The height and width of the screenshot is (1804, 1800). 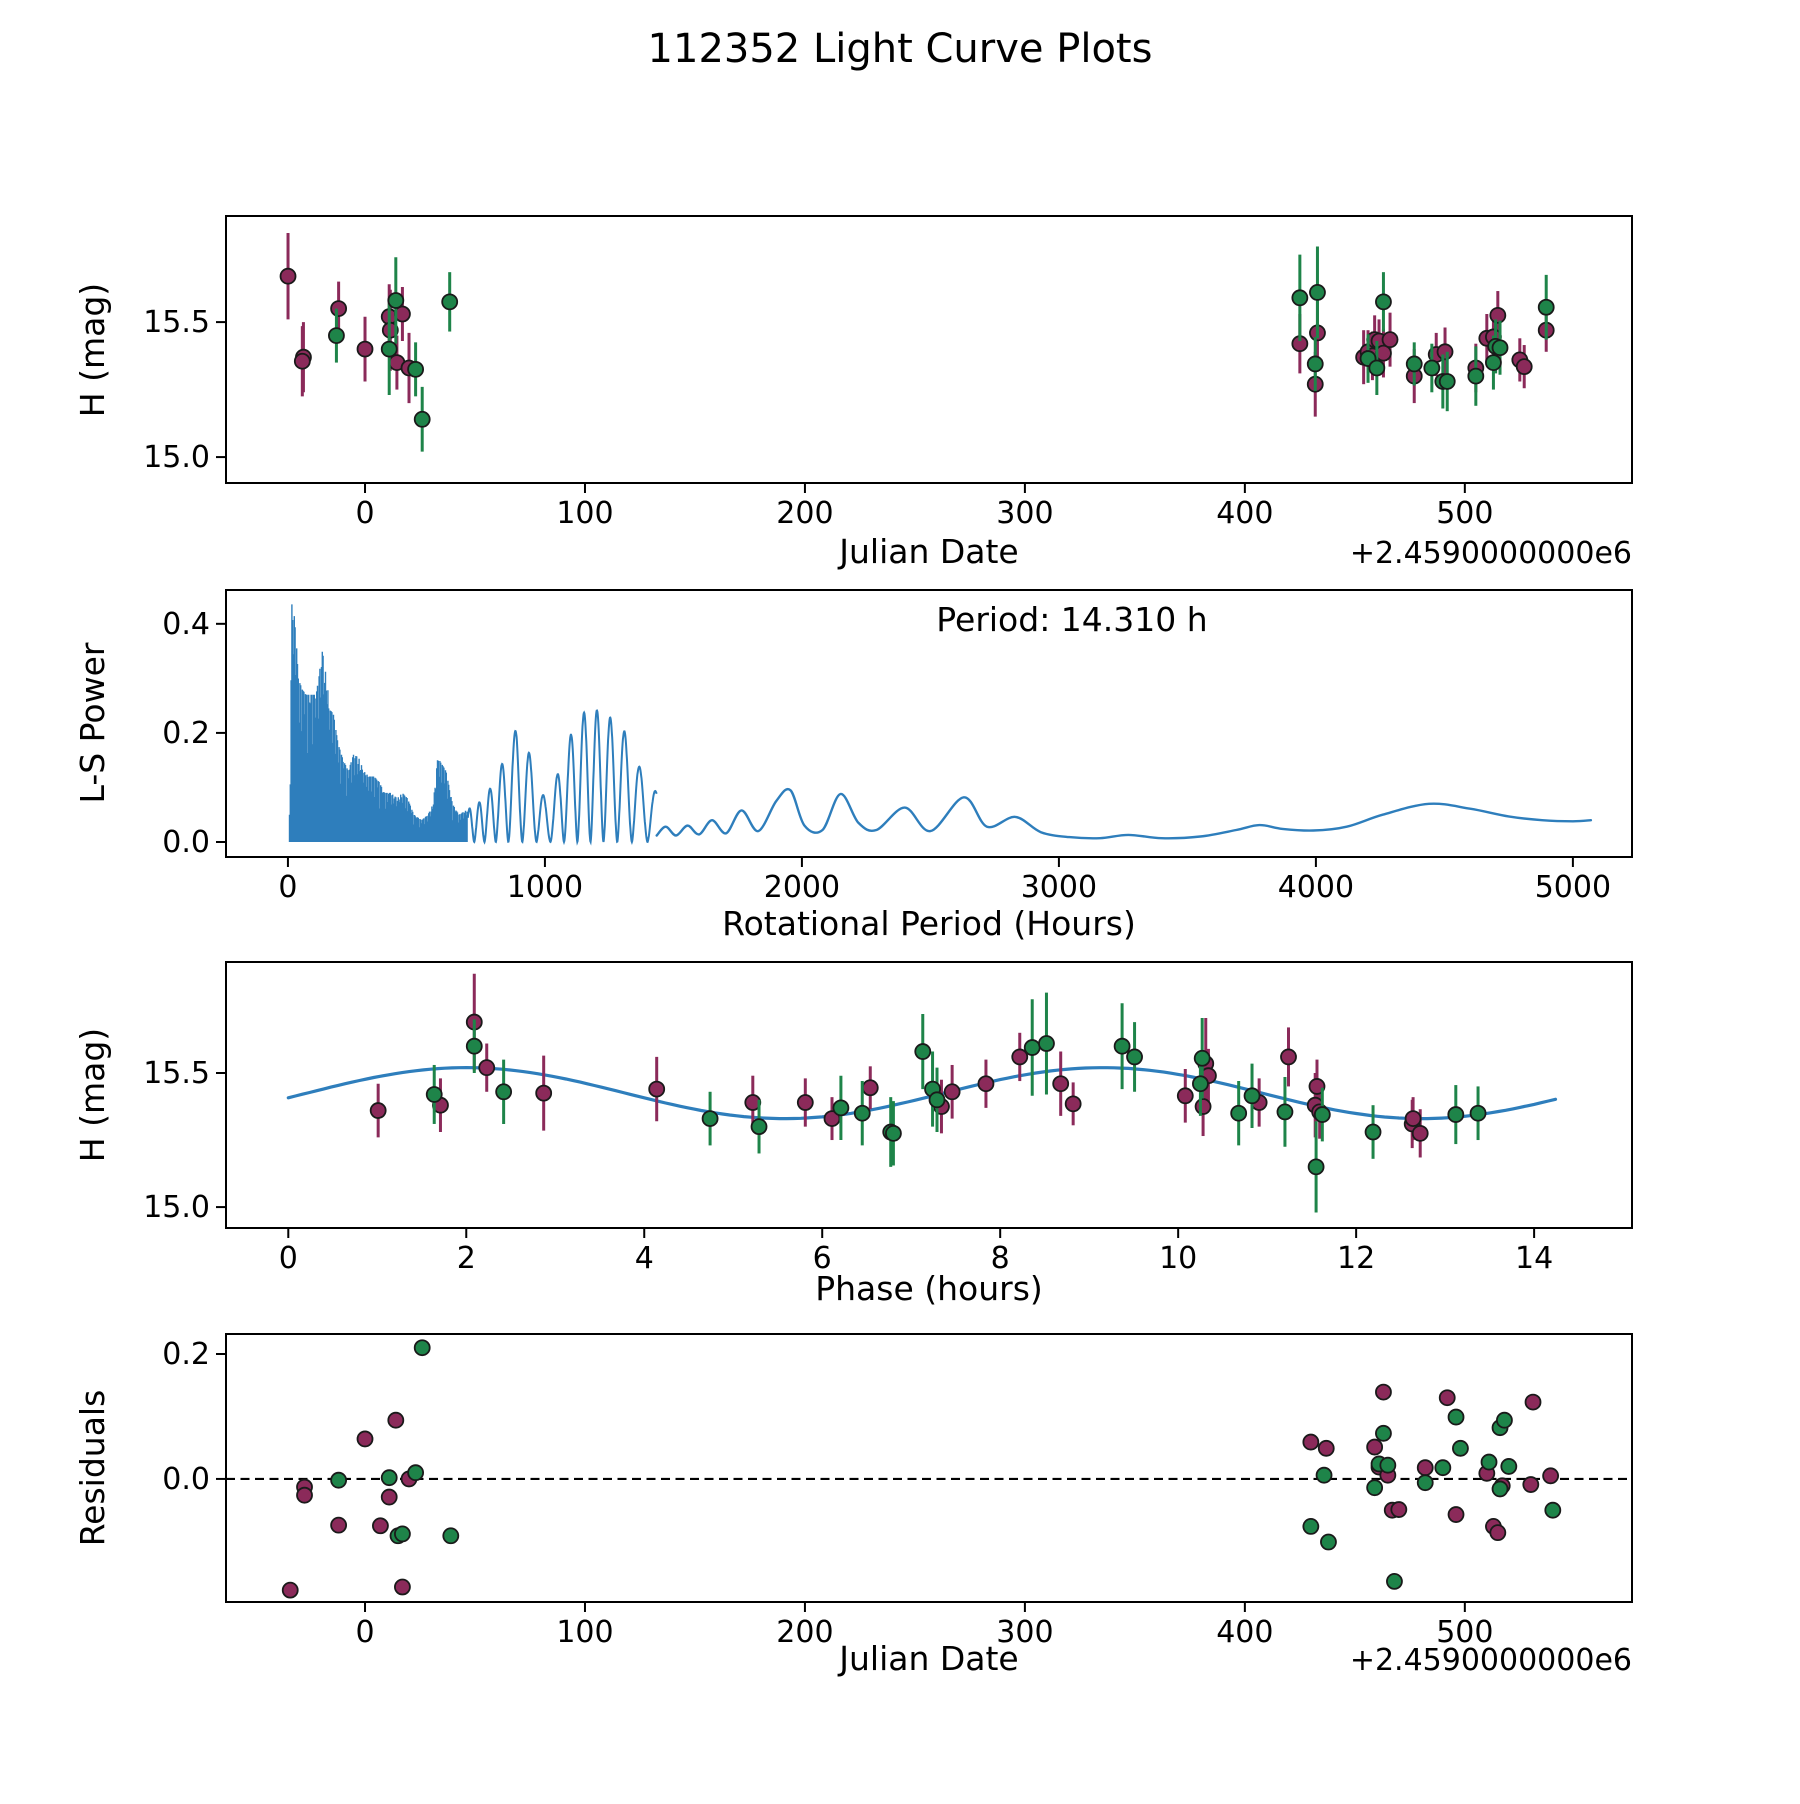 I want to click on y-tick-label: 0.2, so click(x=186, y=1354).